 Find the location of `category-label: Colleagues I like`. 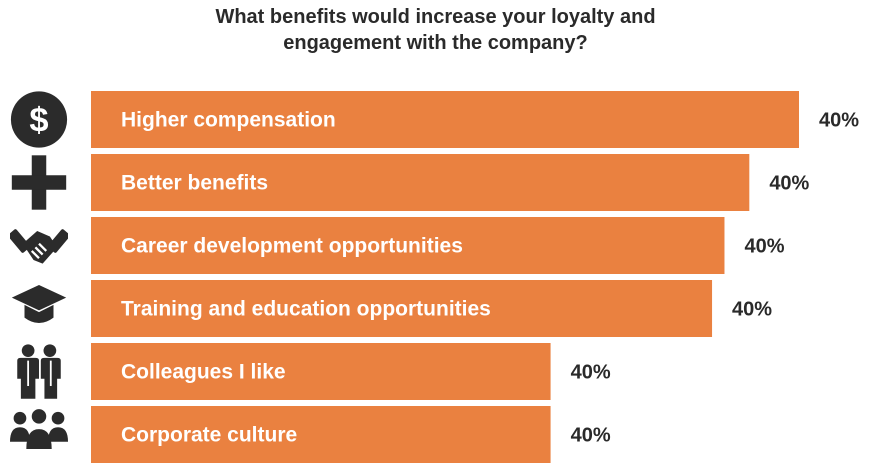

category-label: Colleagues I like is located at coordinates (203, 372).